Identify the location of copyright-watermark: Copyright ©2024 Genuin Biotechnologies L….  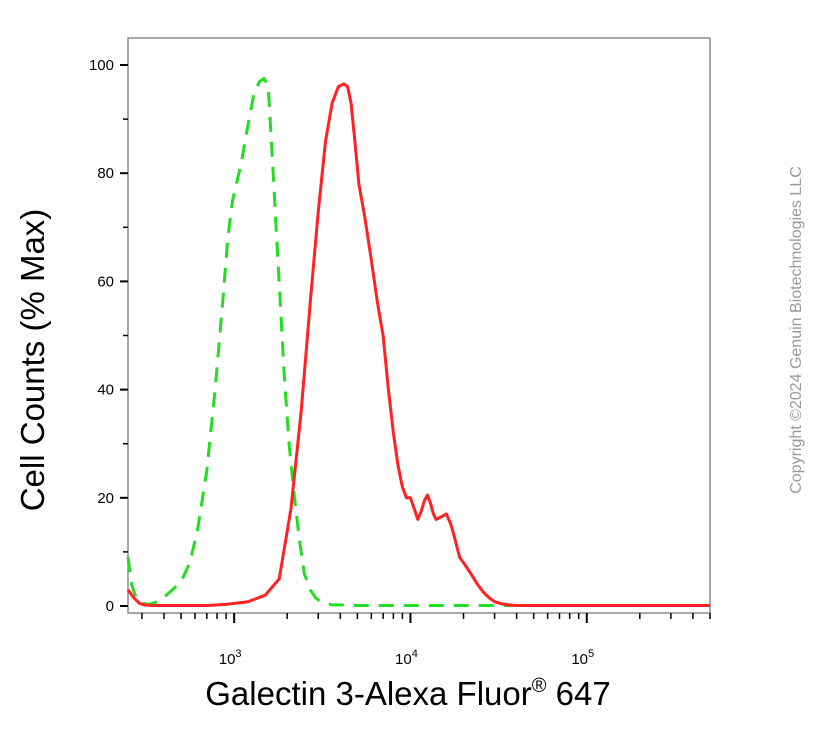
(796, 330).